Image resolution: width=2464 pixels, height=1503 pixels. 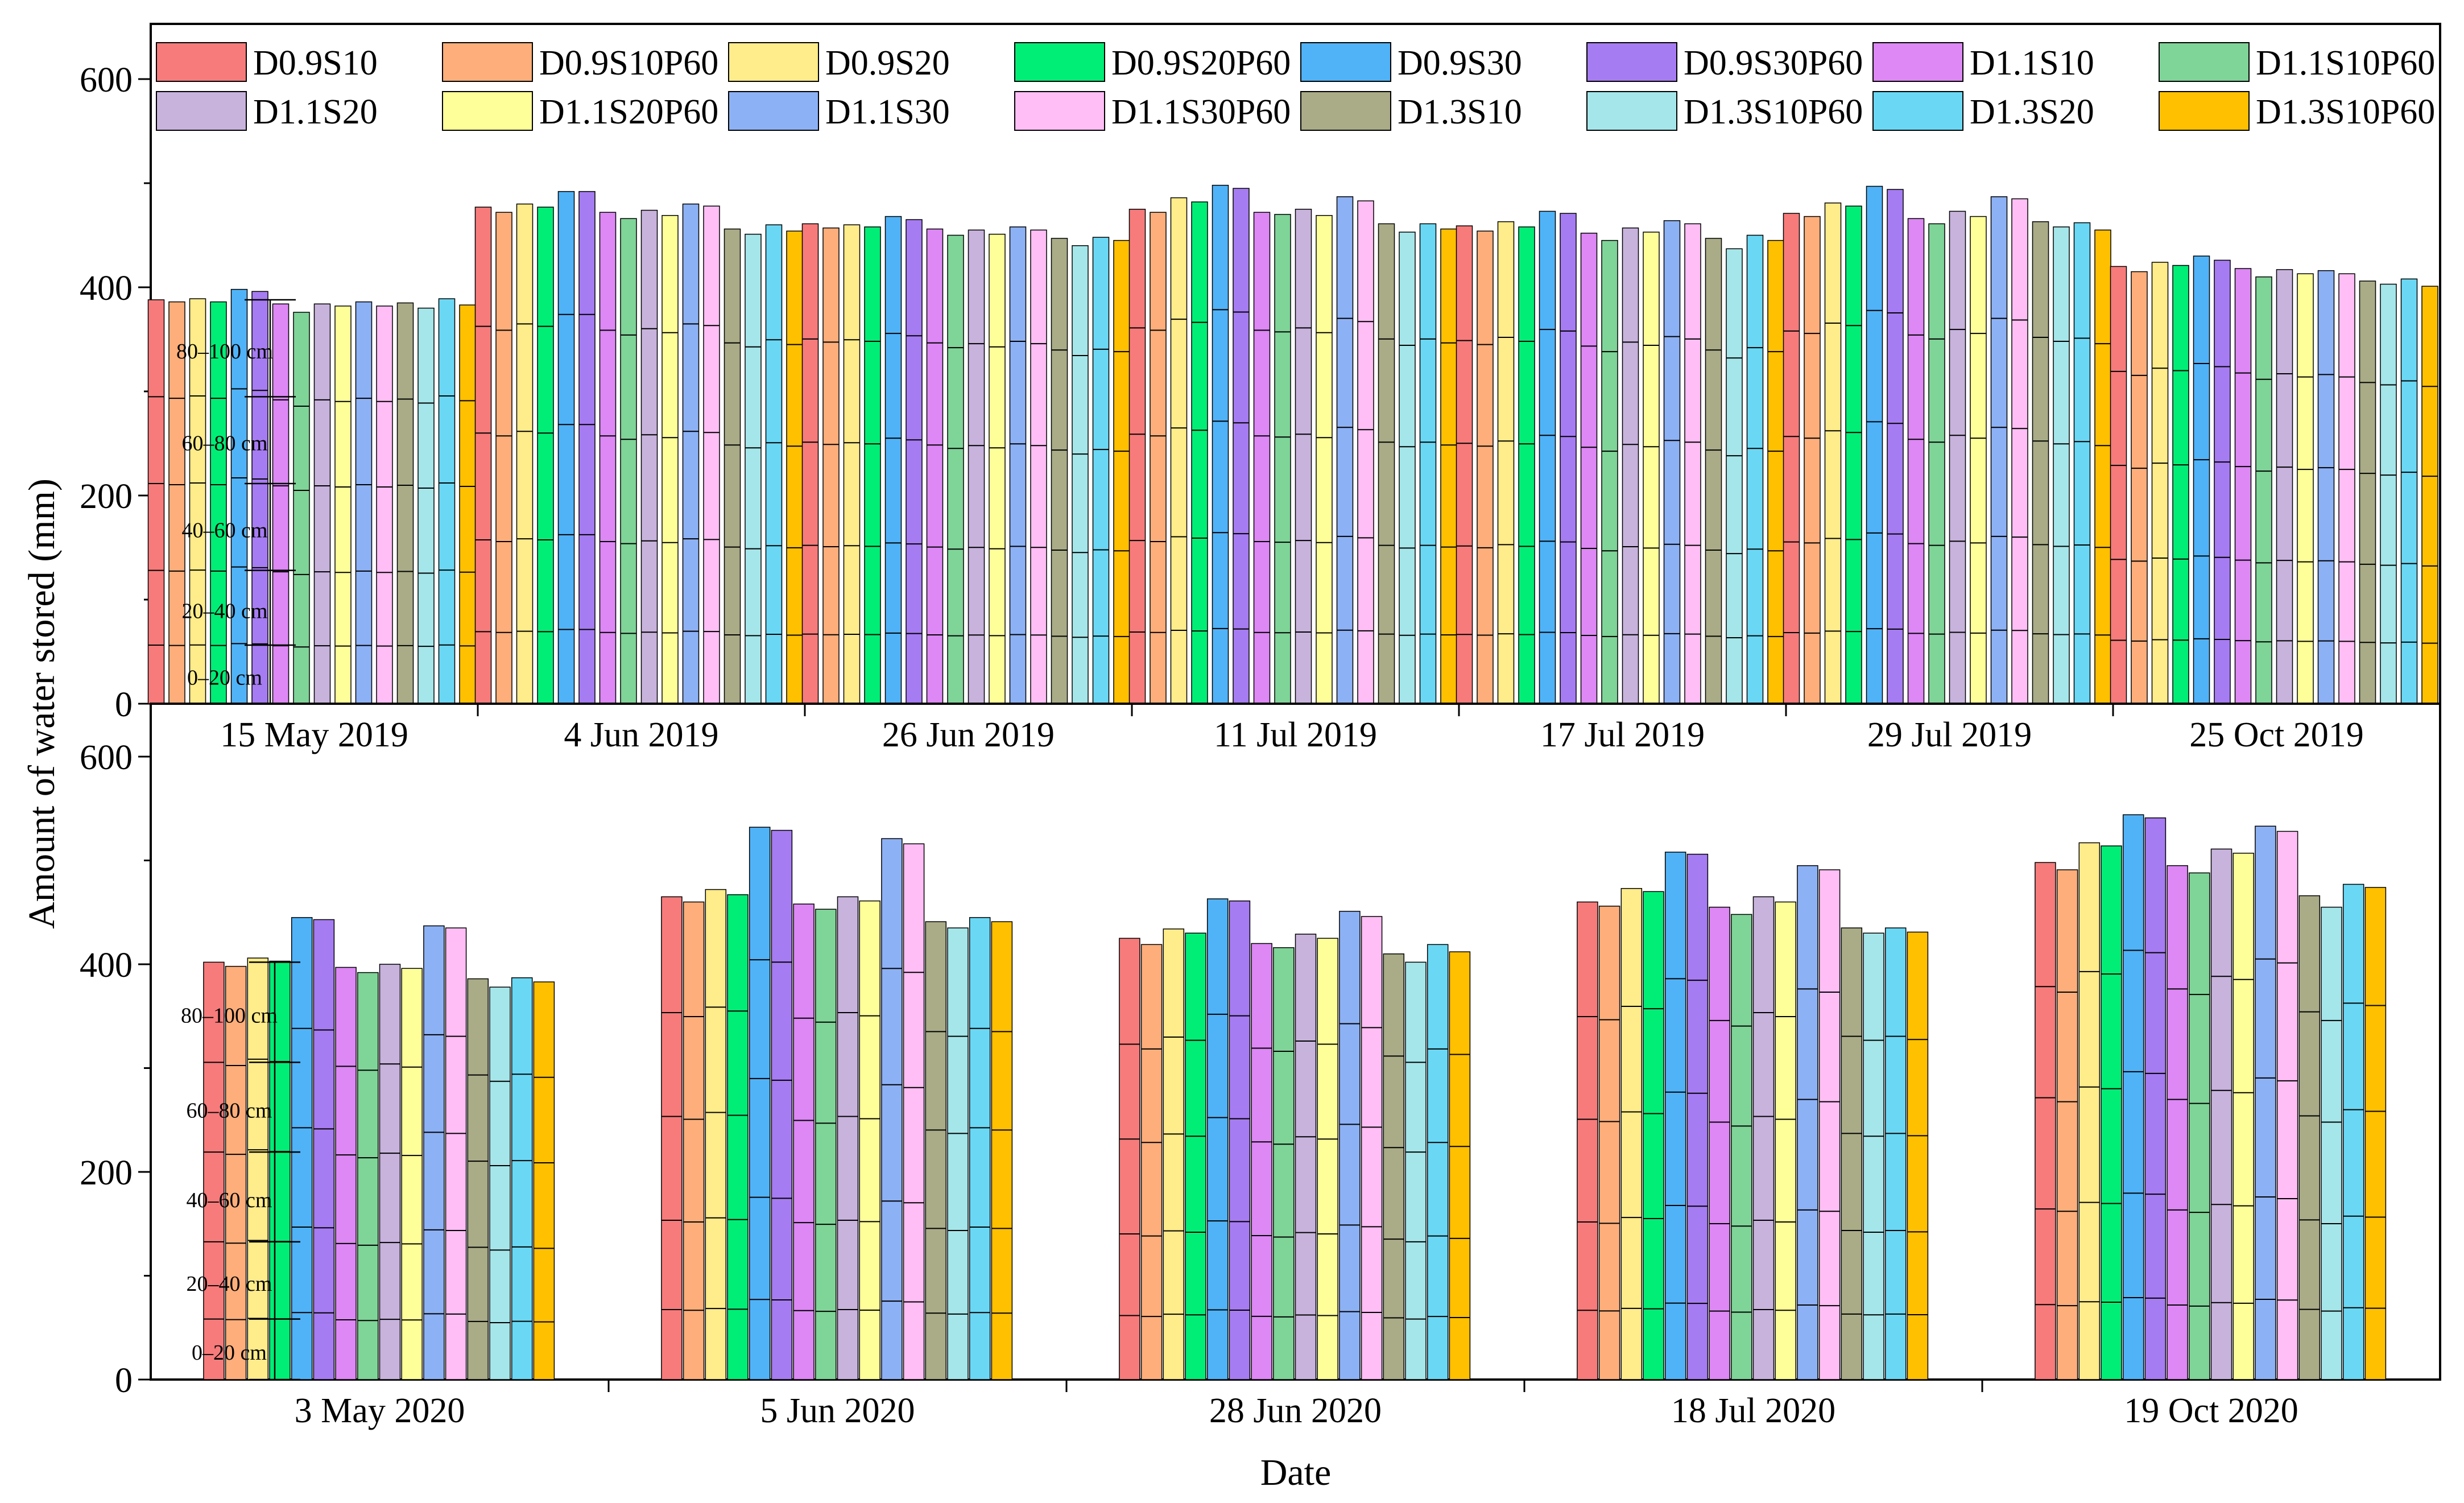 What do you see at coordinates (230, 1284) in the screenshot?
I see `depth-layer-label: 20–40 cm` at bounding box center [230, 1284].